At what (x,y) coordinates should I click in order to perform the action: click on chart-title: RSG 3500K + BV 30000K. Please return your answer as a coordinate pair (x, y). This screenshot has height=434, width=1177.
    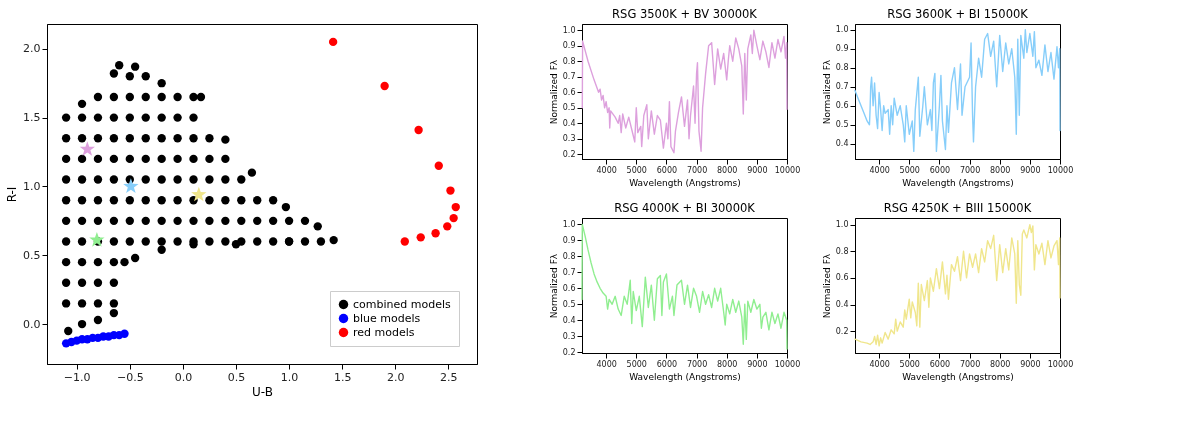
    Looking at the image, I should click on (685, 13).